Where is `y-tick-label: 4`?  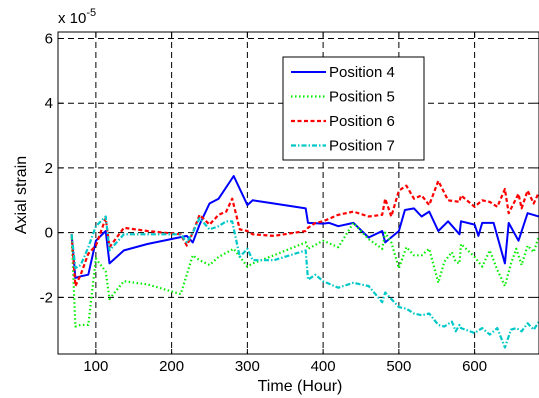 y-tick-label: 4 is located at coordinates (49, 103).